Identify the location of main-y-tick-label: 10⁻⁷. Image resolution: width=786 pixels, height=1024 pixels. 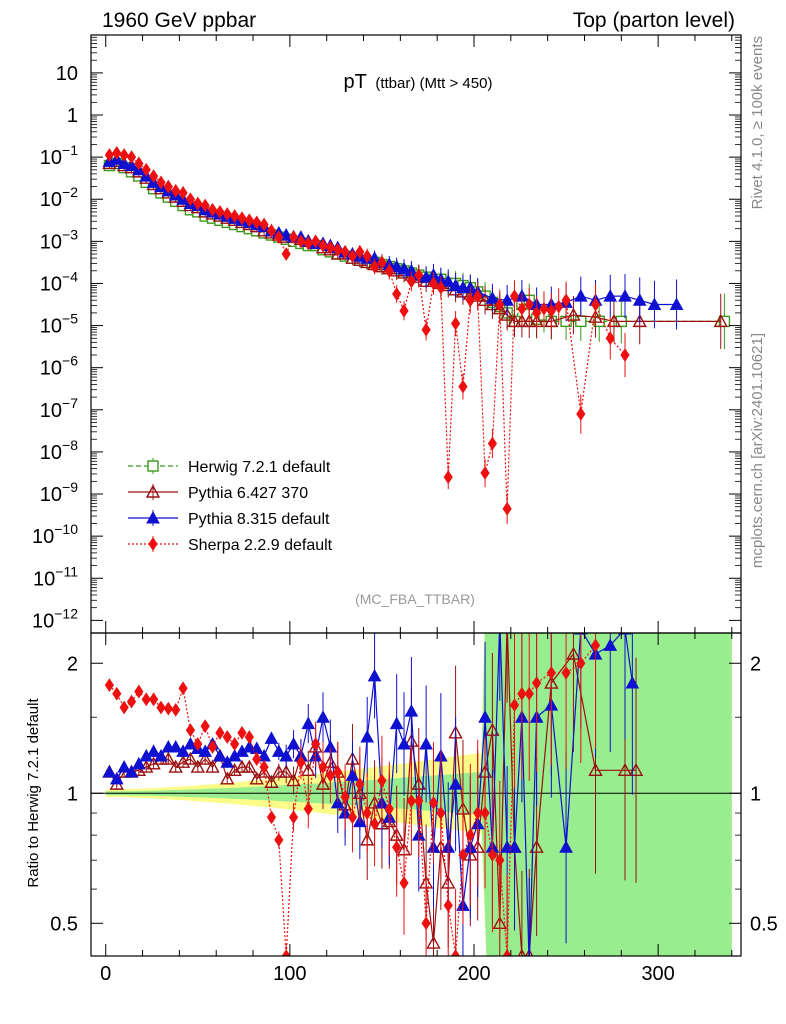
(59, 408).